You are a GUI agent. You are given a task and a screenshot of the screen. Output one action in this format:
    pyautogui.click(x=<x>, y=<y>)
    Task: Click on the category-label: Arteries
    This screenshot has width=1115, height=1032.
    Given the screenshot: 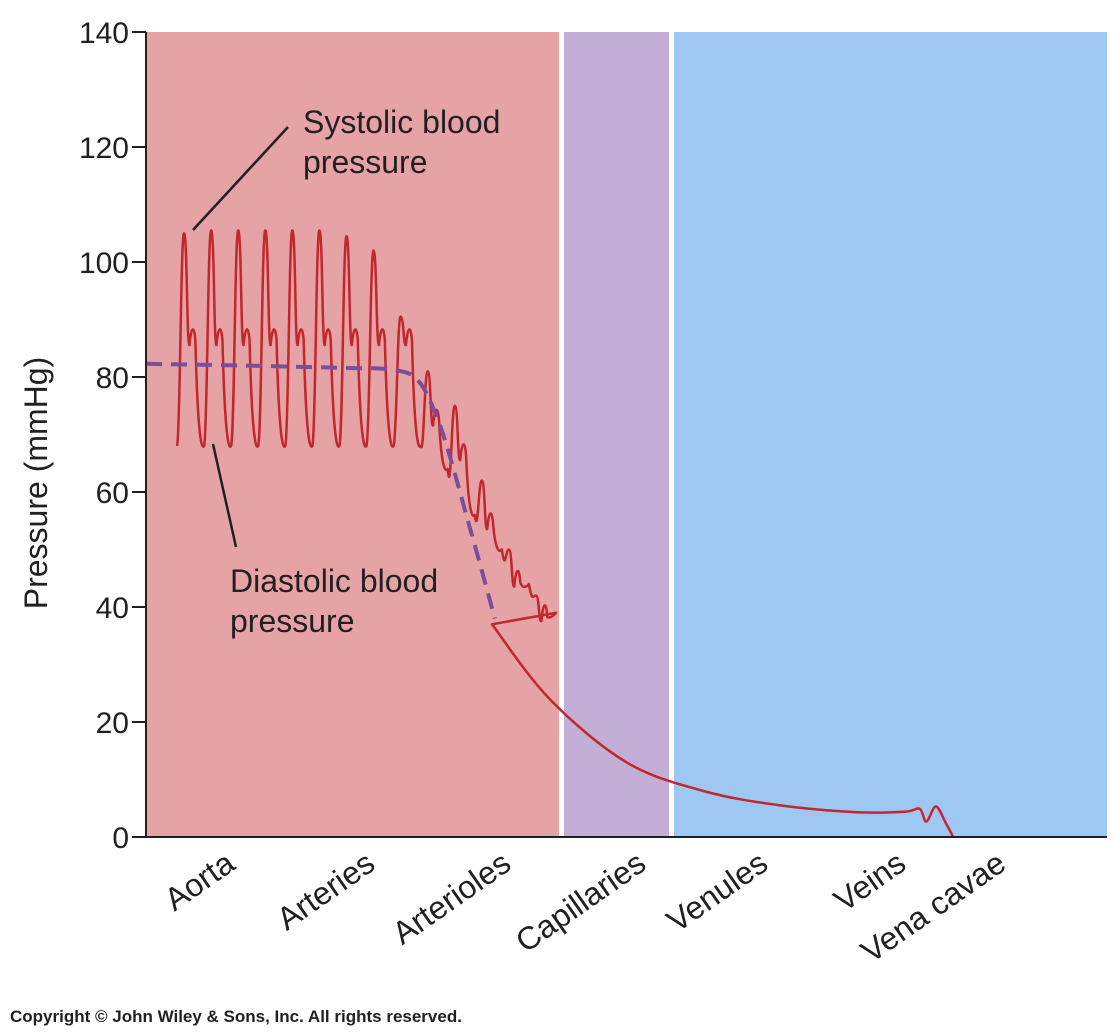 What is the action you would take?
    pyautogui.click(x=325, y=890)
    